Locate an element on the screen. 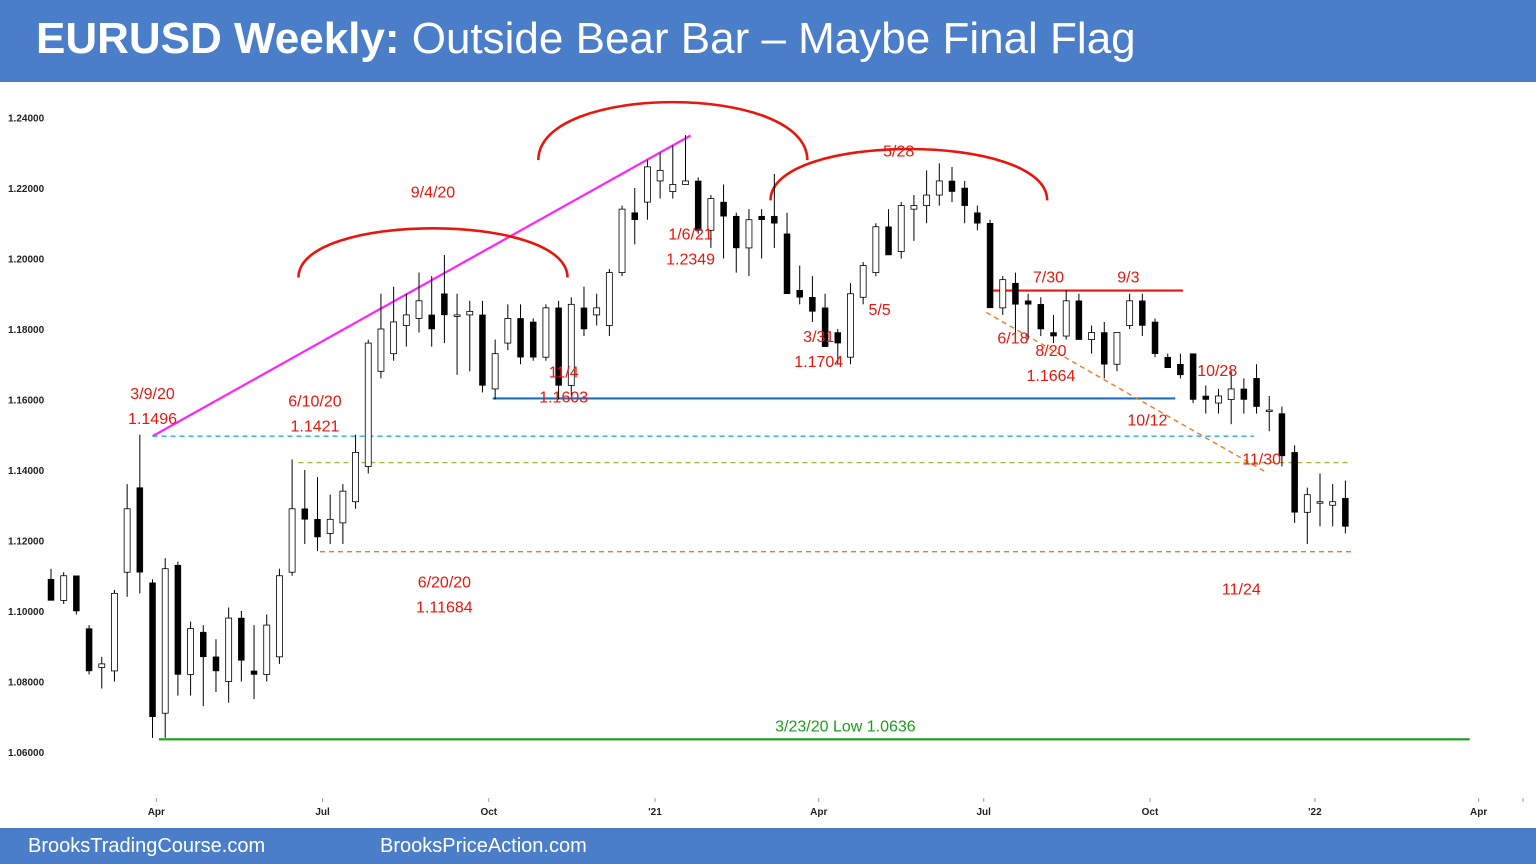 The height and width of the screenshot is (864, 1536). annotation-label: 10/28 is located at coordinates (1217, 371).